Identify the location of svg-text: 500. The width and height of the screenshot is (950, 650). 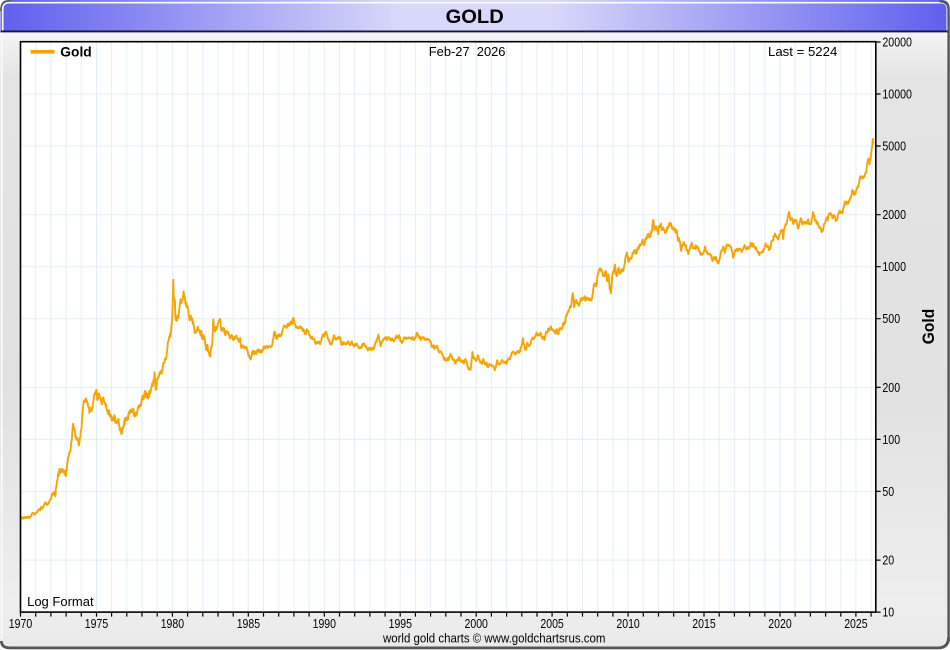
(891, 319).